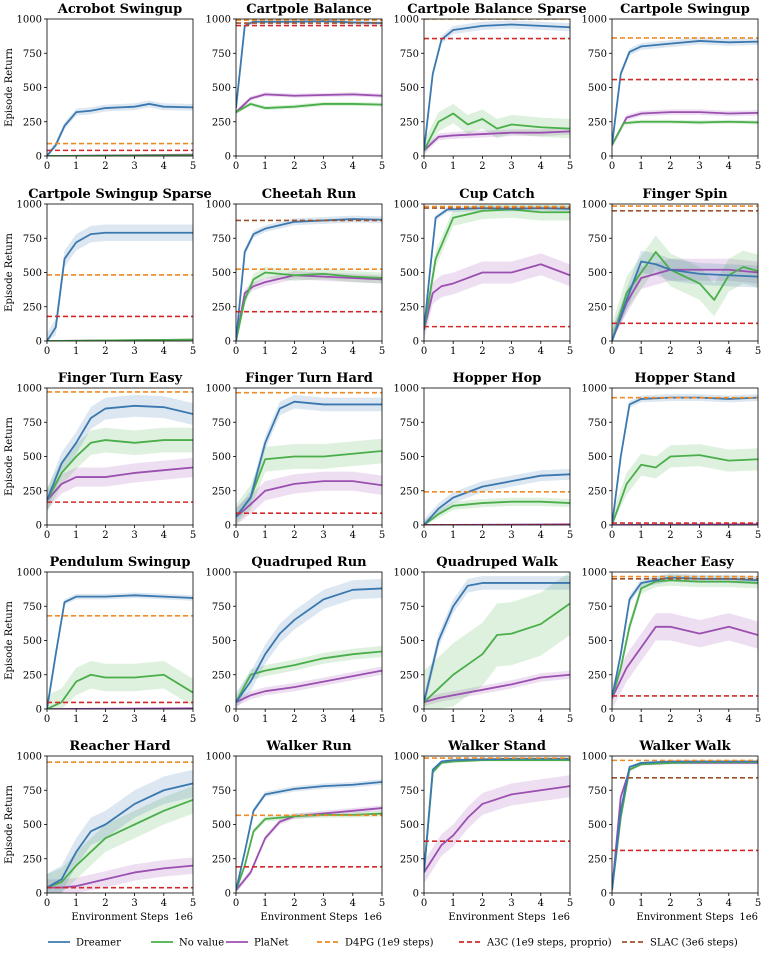 This screenshot has height=960, width=761. What do you see at coordinates (685, 9) in the screenshot?
I see `panel-title: Cartpole Swingup` at bounding box center [685, 9].